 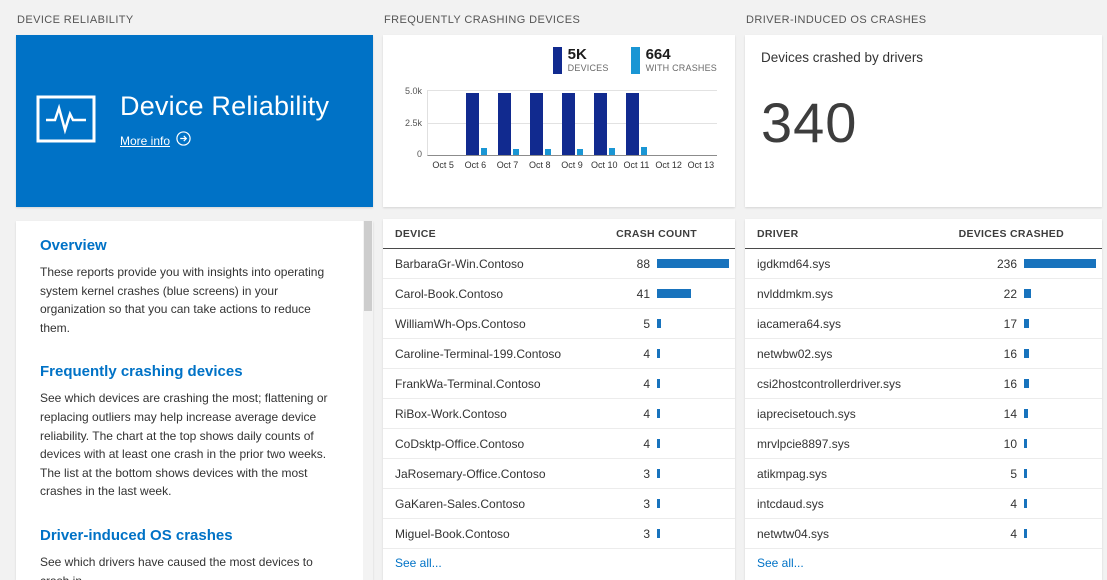 I want to click on table-row: FrankWa-Terminal.Contoso 4, so click(x=559, y=384).